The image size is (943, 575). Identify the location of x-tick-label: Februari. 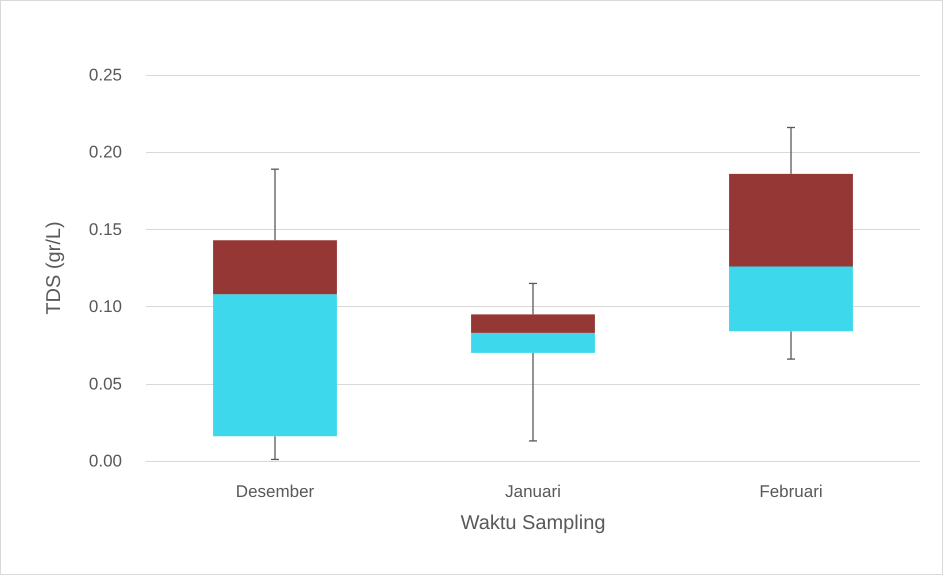
(791, 491).